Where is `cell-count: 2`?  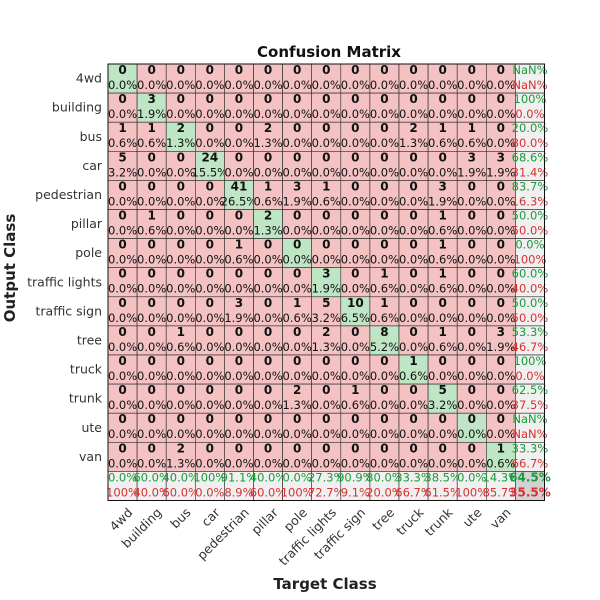
cell-count: 2 is located at coordinates (268, 128).